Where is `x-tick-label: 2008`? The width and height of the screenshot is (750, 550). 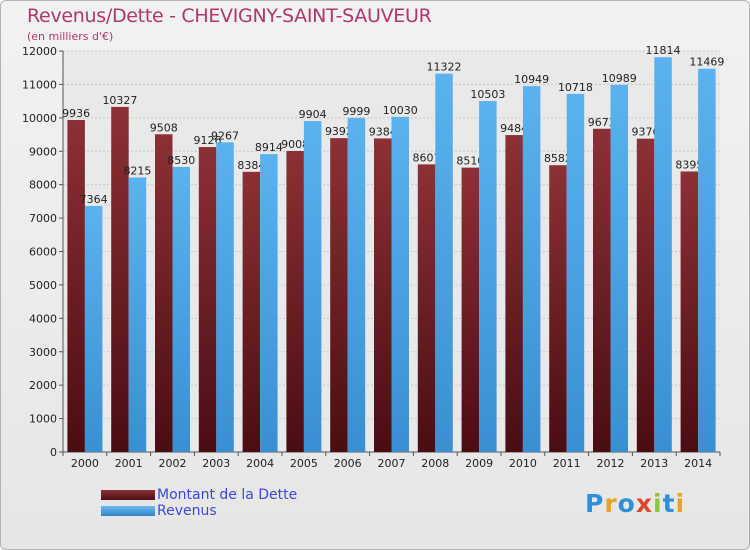
x-tick-label: 2008 is located at coordinates (435, 463).